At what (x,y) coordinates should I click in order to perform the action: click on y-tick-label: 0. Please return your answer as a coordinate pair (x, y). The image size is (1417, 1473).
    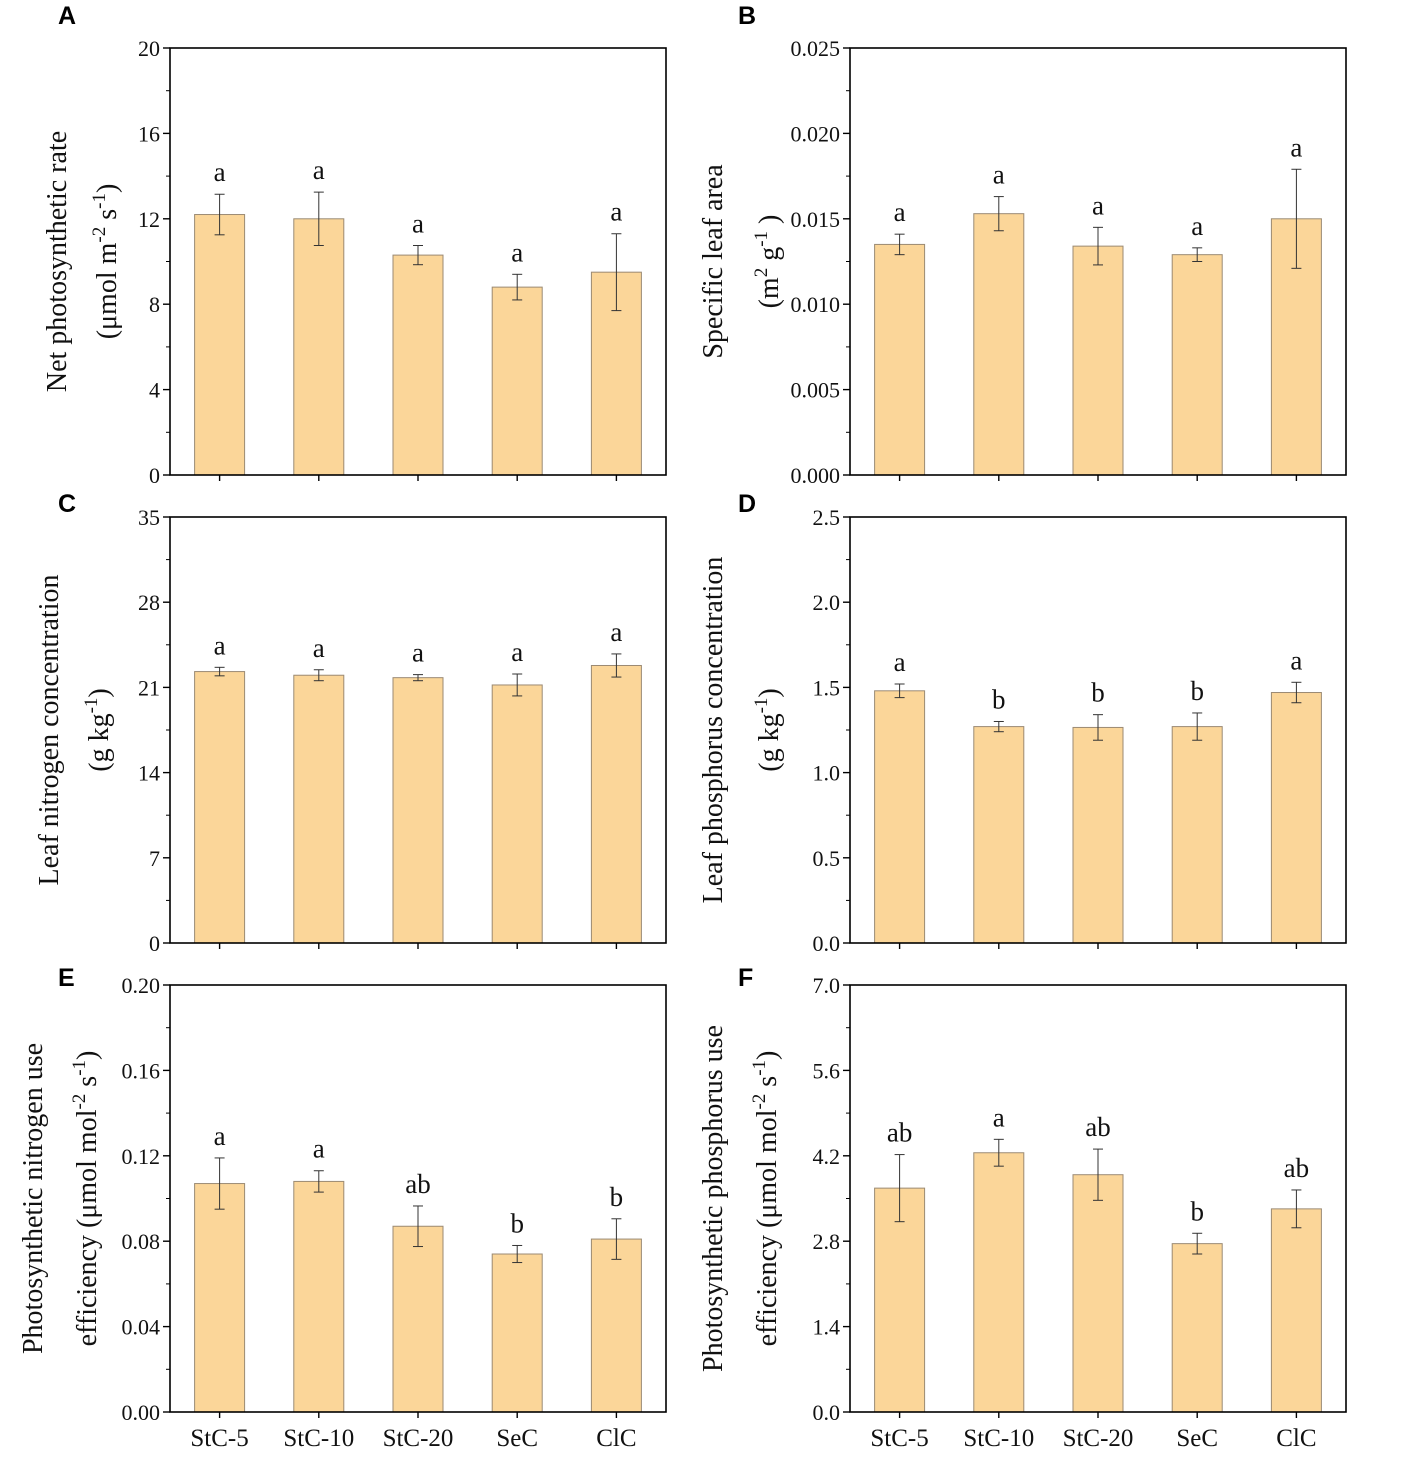
    Looking at the image, I should click on (154, 943).